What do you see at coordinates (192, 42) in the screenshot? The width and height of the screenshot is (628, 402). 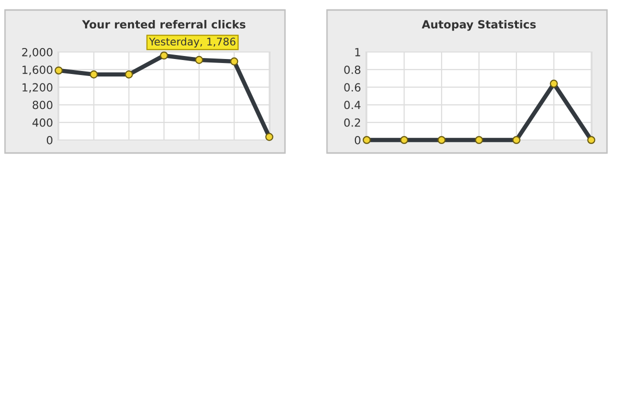 I see `annotation: Yesterday, 1,786` at bounding box center [192, 42].